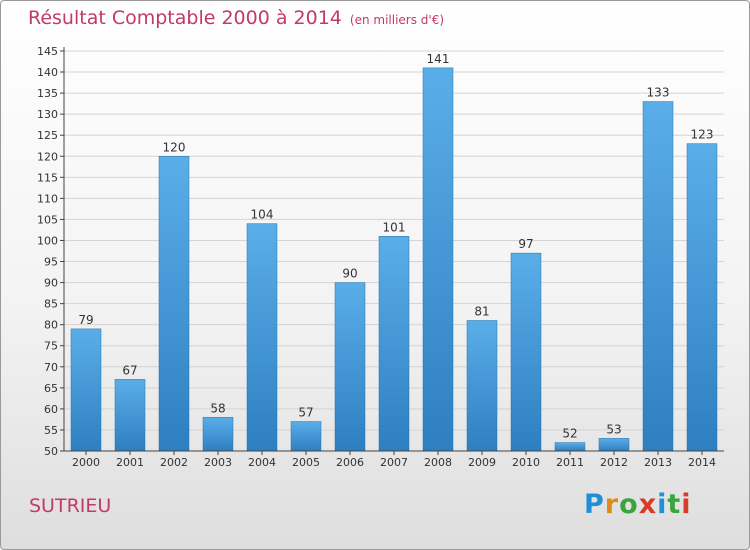  Describe the element at coordinates (51, 409) in the screenshot. I see `y-tick-label: 60` at that location.